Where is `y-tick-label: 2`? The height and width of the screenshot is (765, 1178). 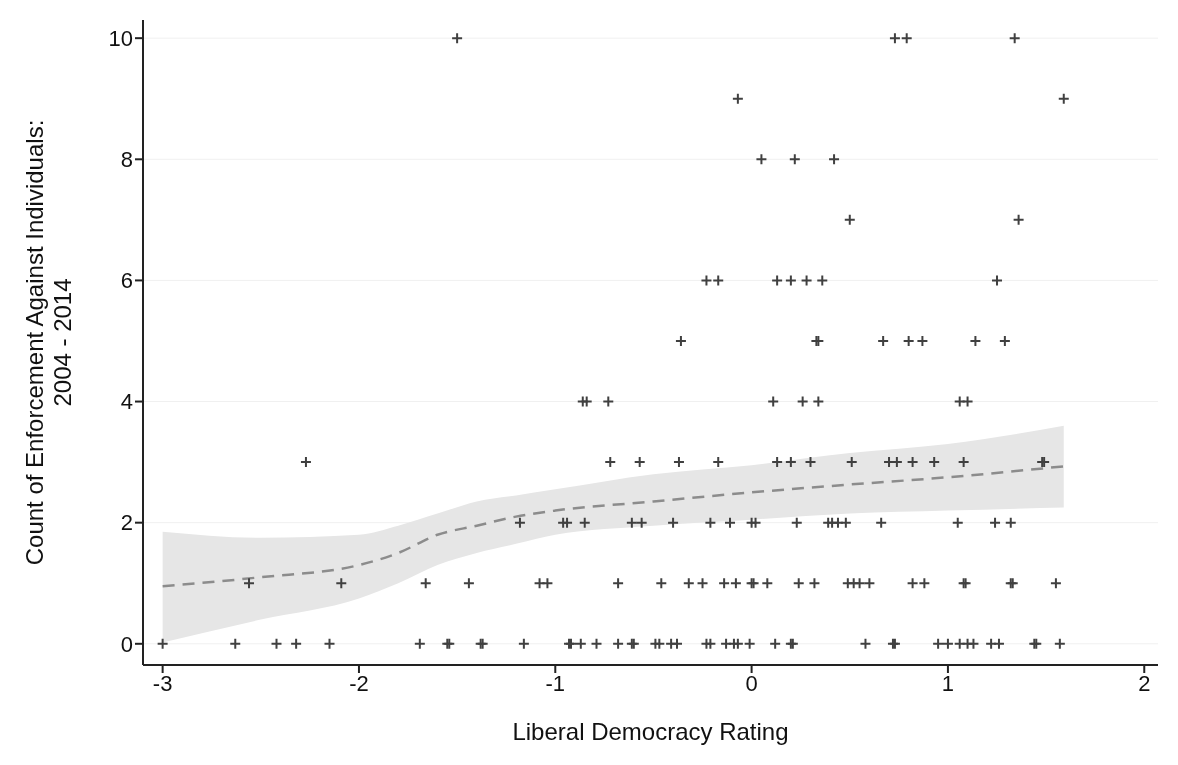 y-tick-label: 2 is located at coordinates (126, 523).